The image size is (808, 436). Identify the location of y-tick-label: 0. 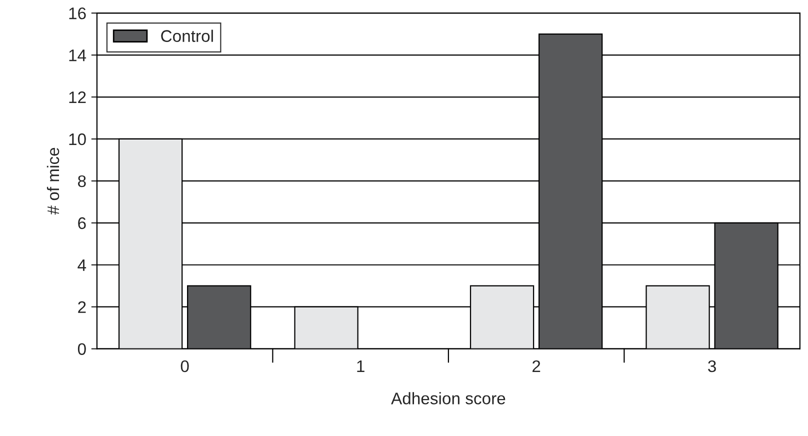
(82, 349).